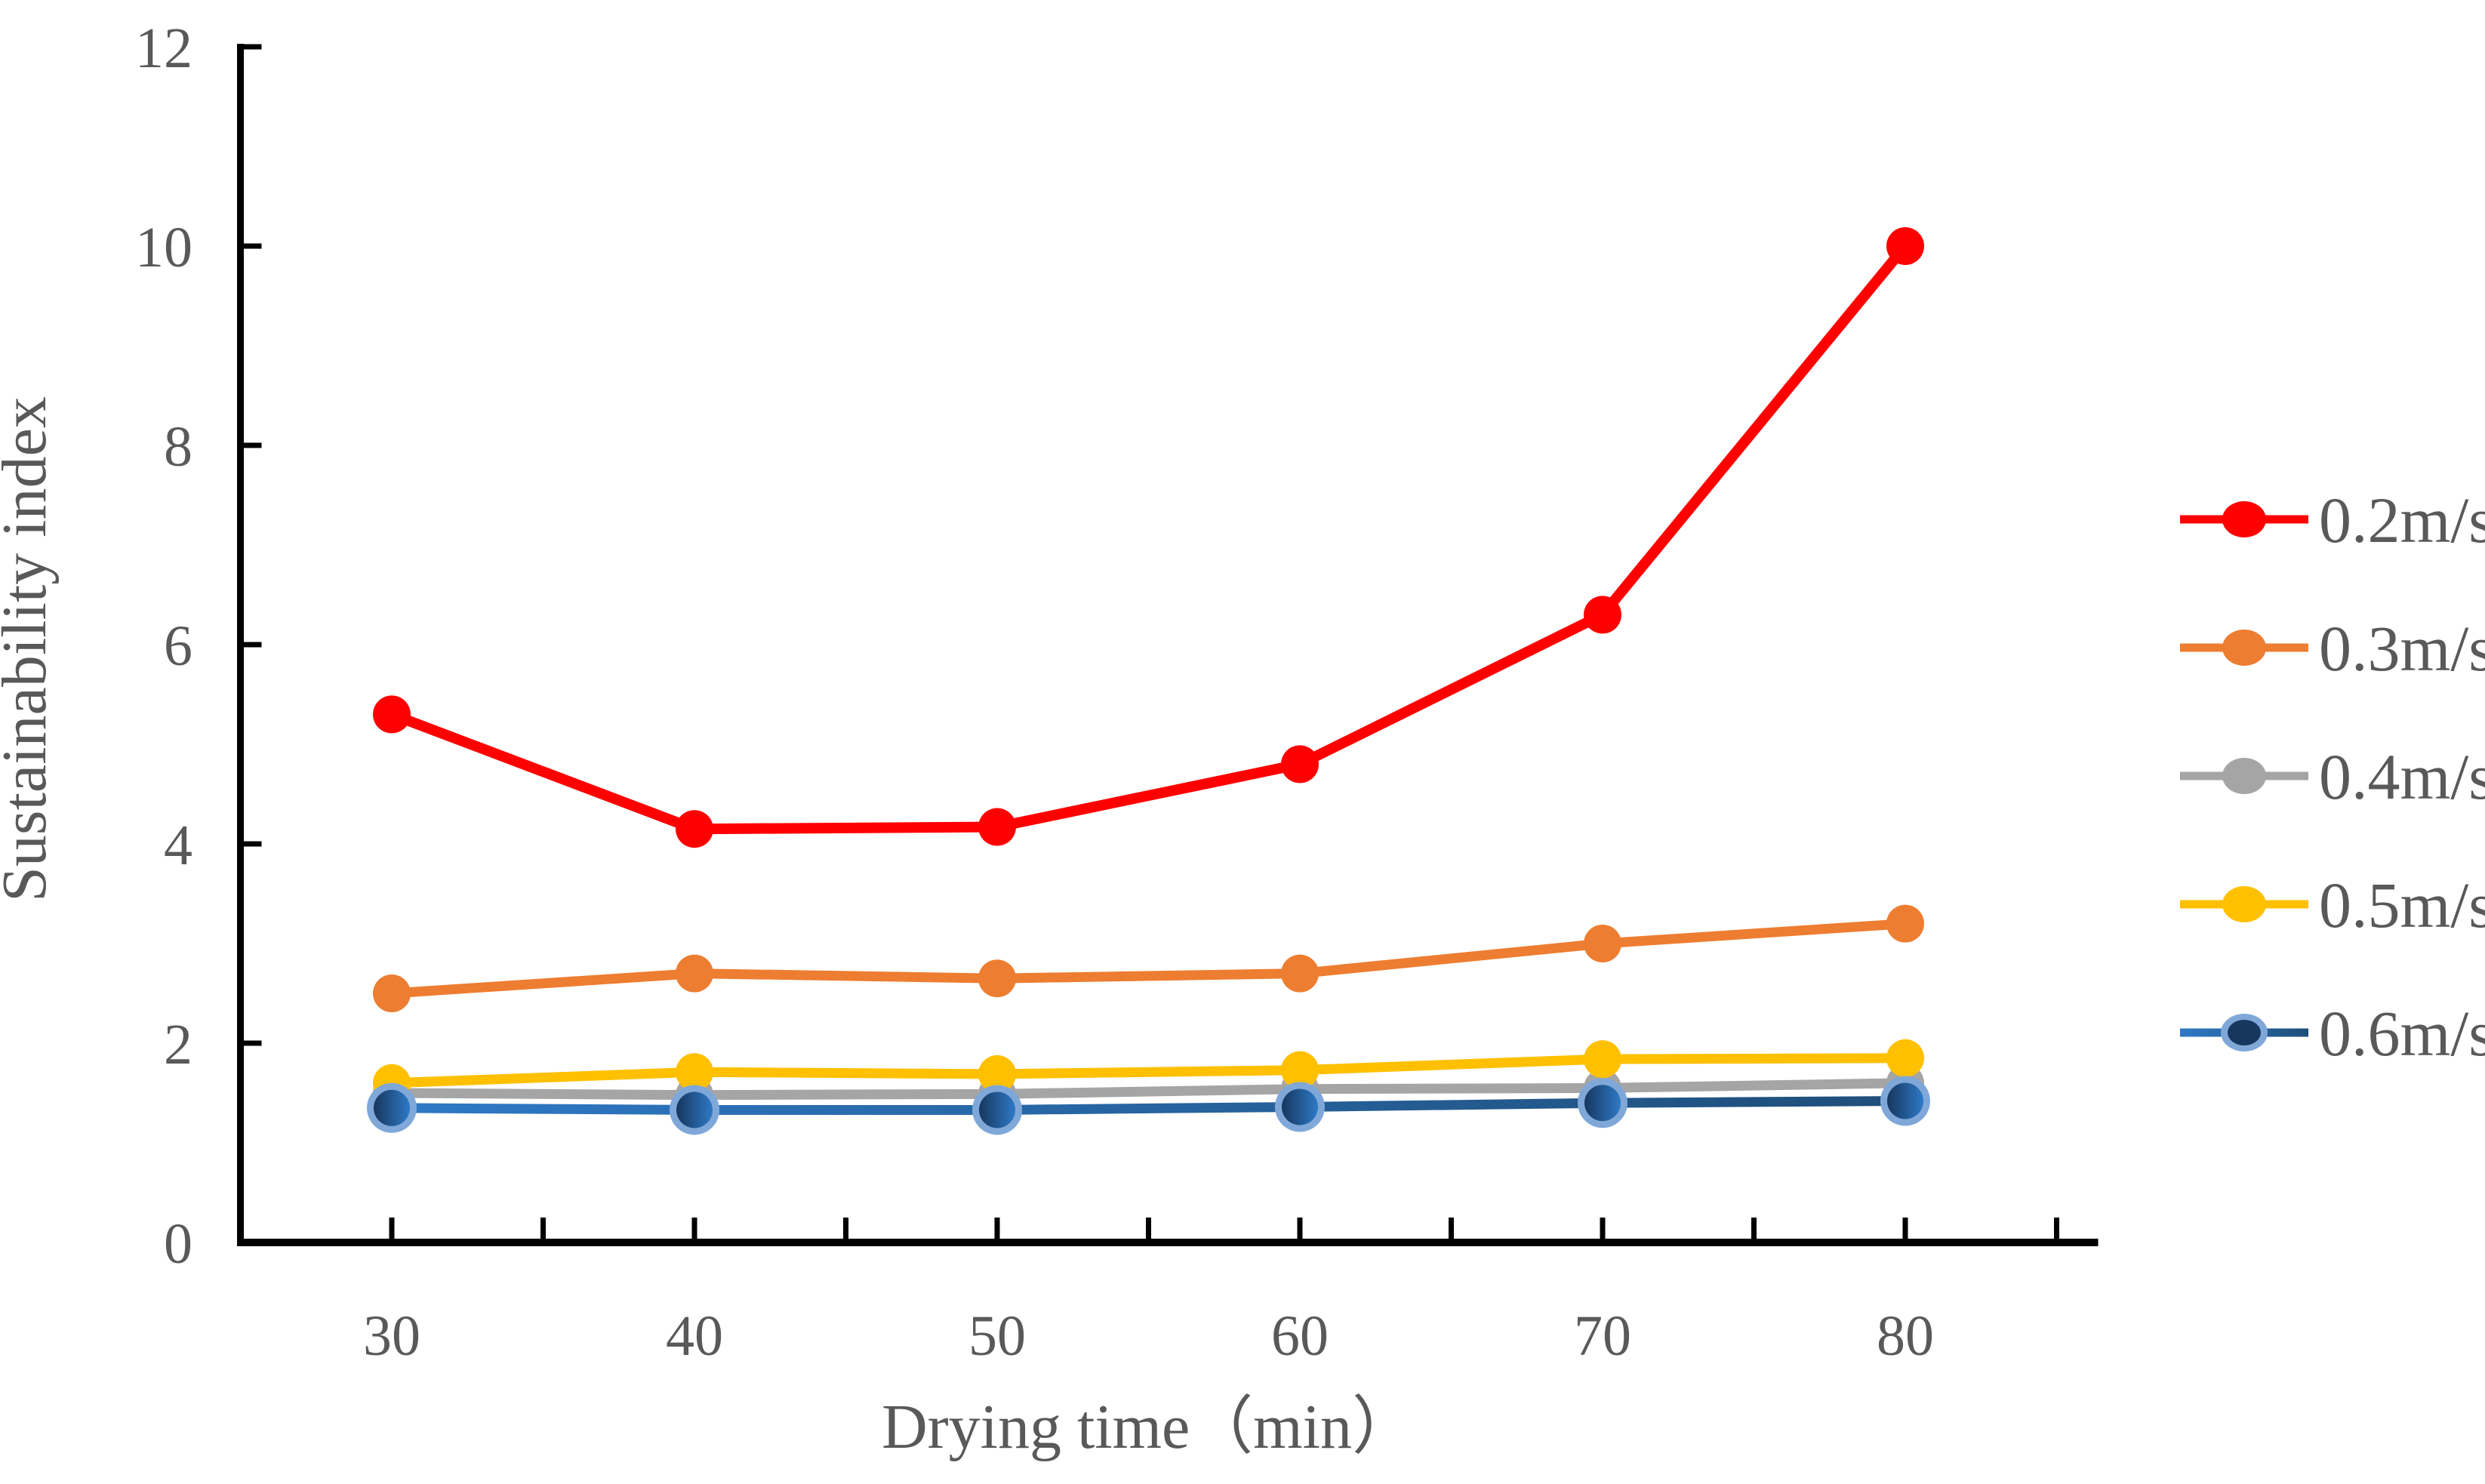 Image resolution: width=2485 pixels, height=1484 pixels. I want to click on y-tick-label: 8, so click(178, 447).